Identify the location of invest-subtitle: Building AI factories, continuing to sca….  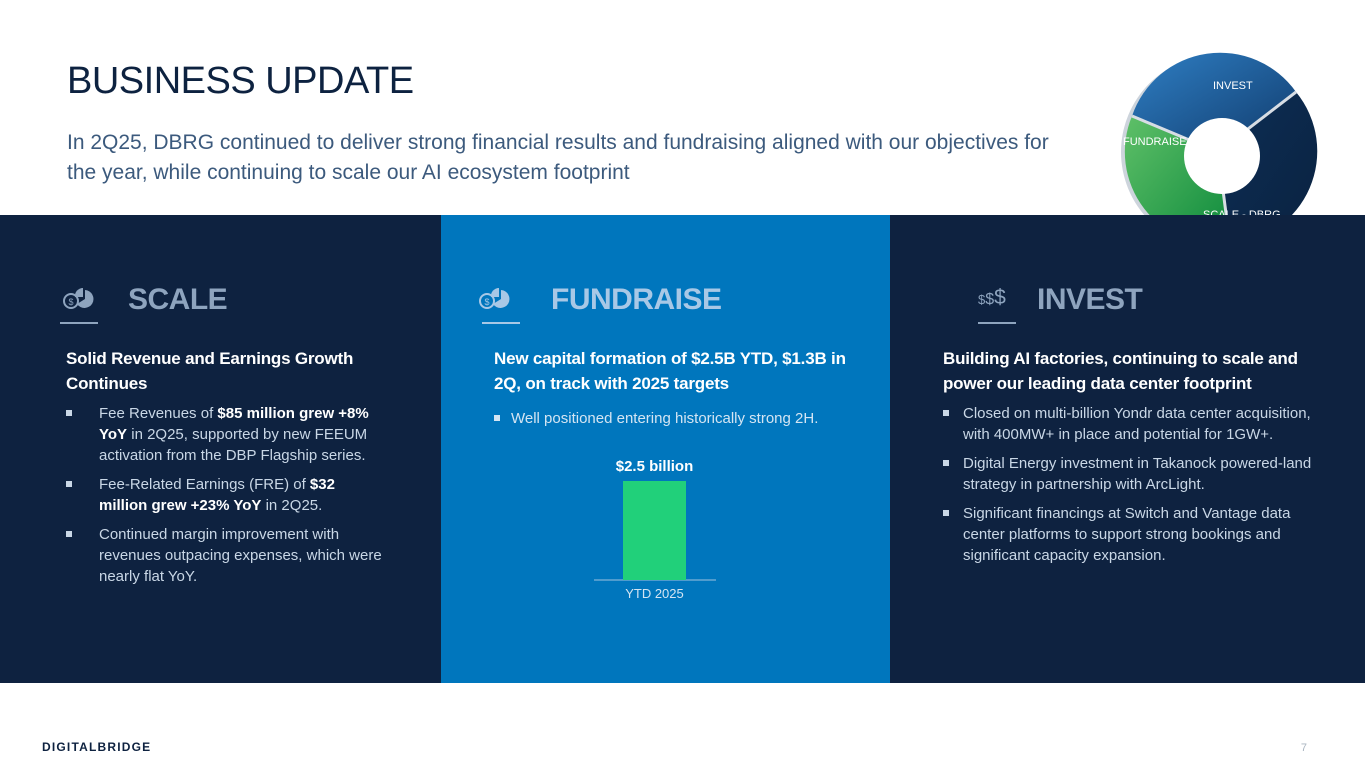
(1120, 371).